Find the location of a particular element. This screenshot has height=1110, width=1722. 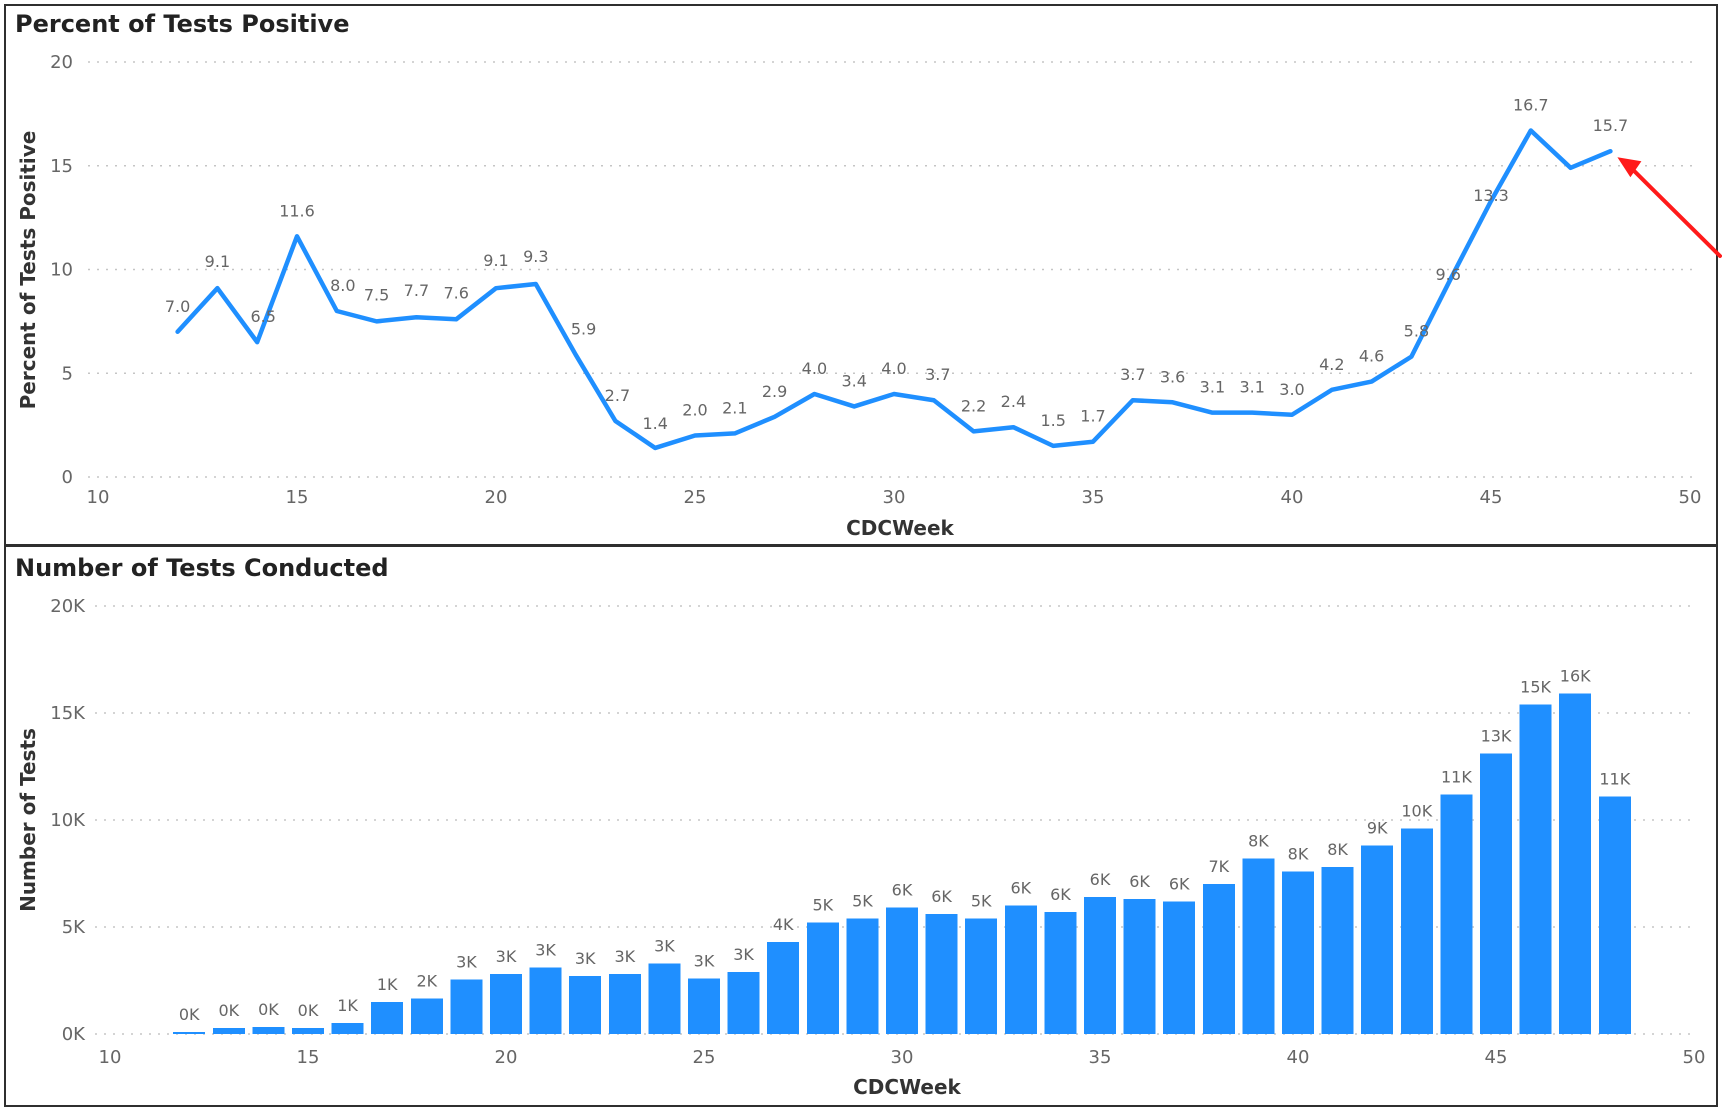

tests-conducted-x-tick-label: 40 is located at coordinates (1298, 1057).